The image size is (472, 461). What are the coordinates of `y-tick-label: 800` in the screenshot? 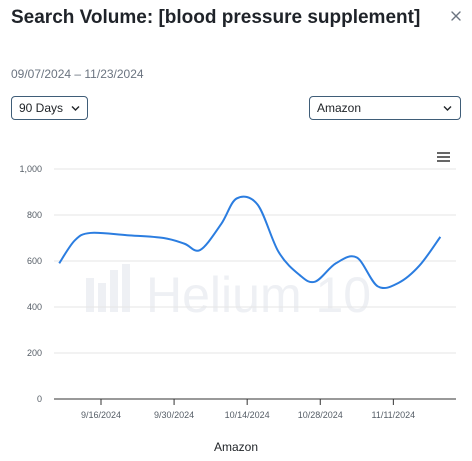 It's located at (34, 215).